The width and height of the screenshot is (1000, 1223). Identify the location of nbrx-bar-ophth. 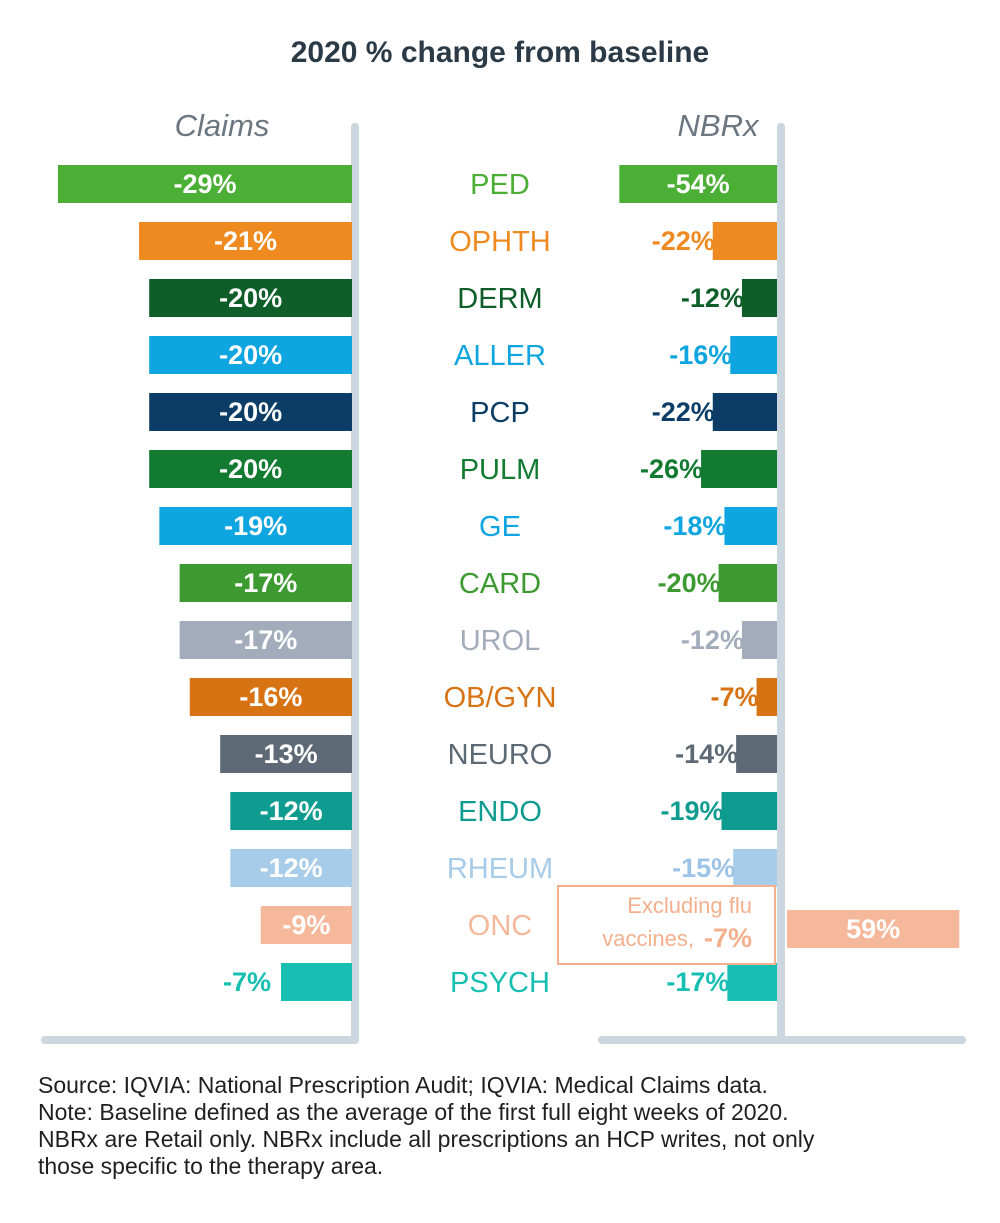
(744, 241).